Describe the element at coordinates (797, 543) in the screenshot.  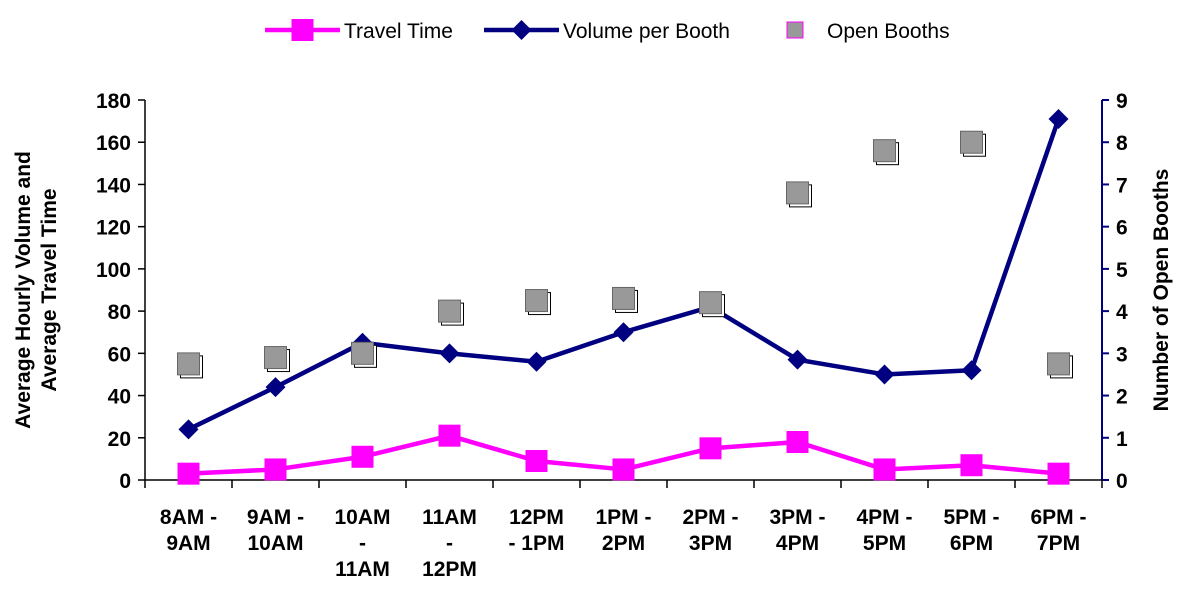
I see `x-tick-label-line: 4PM` at that location.